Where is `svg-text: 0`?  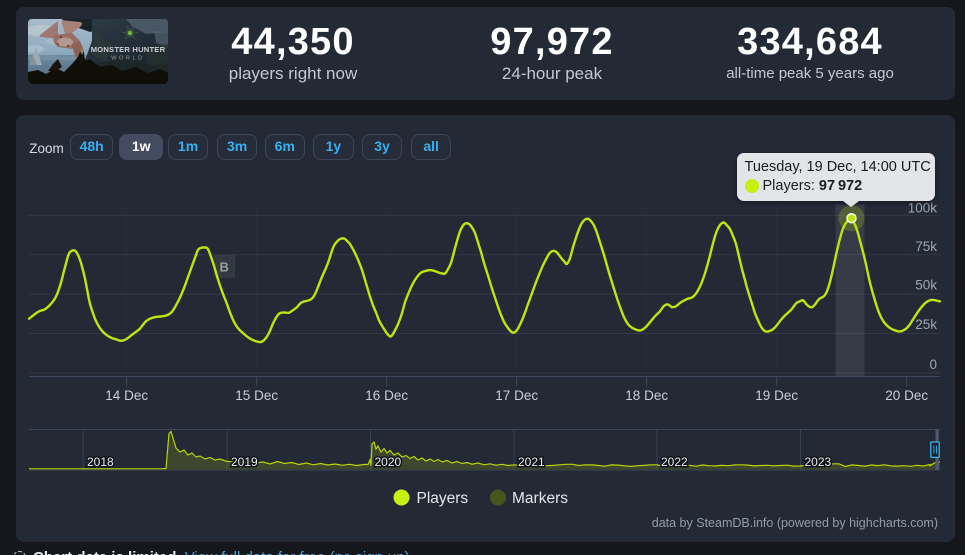 svg-text: 0 is located at coordinates (933, 364).